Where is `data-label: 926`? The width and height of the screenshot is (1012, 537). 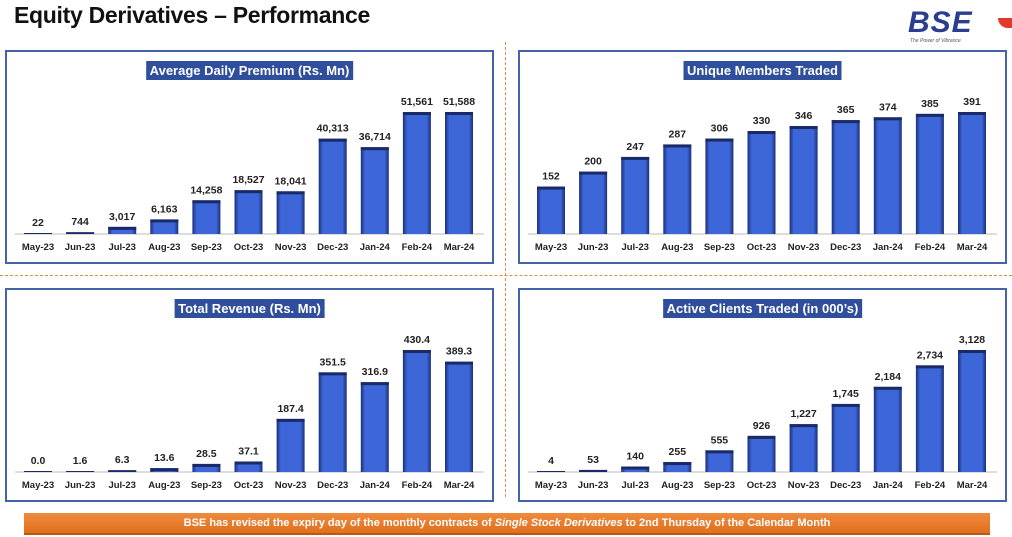
data-label: 926 is located at coordinates (762, 426).